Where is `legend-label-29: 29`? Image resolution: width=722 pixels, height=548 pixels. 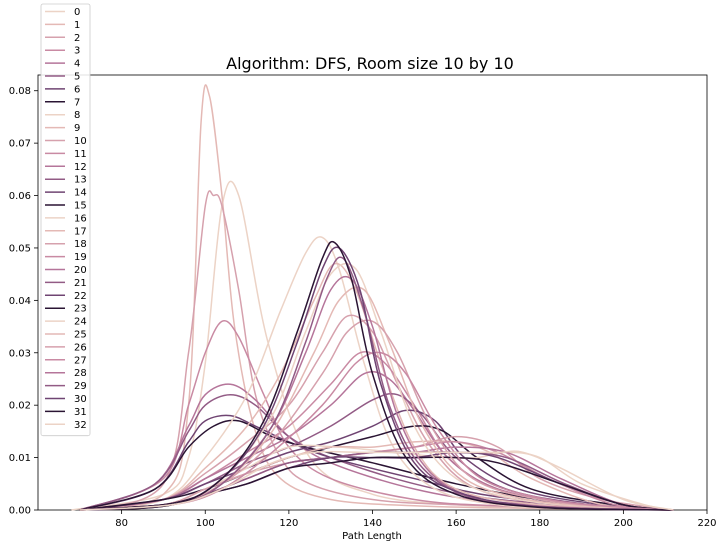
legend-label-29: 29 is located at coordinates (80, 386).